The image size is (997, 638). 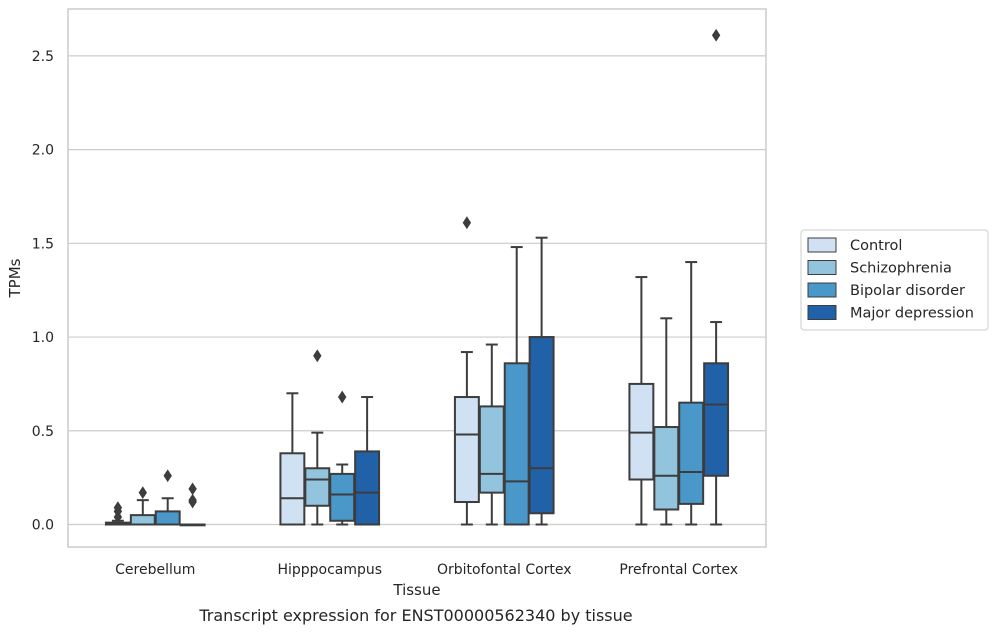 What do you see at coordinates (43, 432) in the screenshot?
I see `y-tick-label: 0.5` at bounding box center [43, 432].